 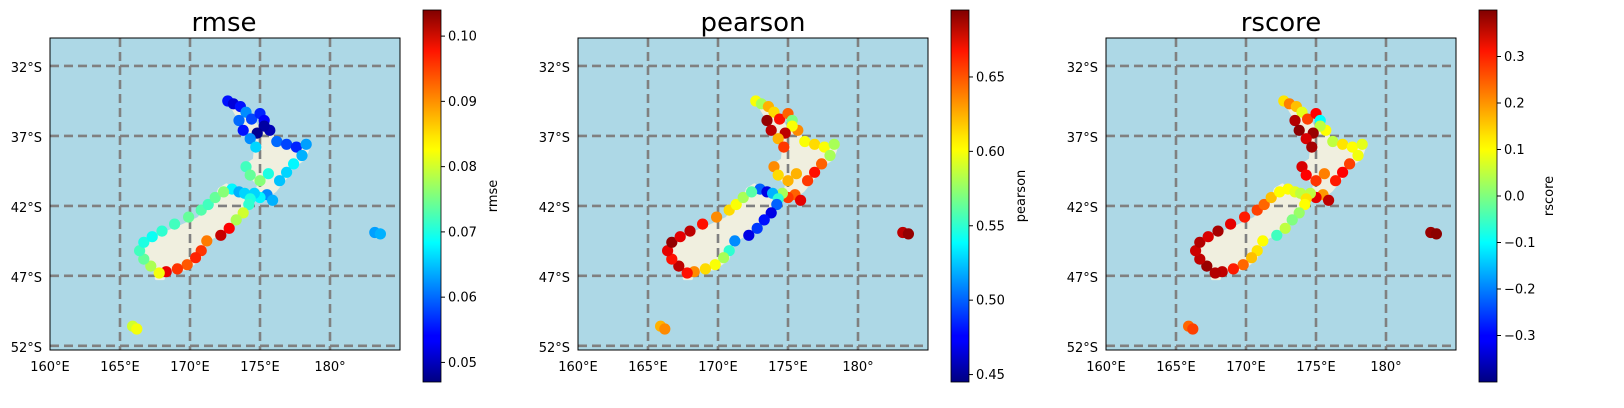 I want to click on colorbar-tick-label: 0.08, so click(x=462, y=167).